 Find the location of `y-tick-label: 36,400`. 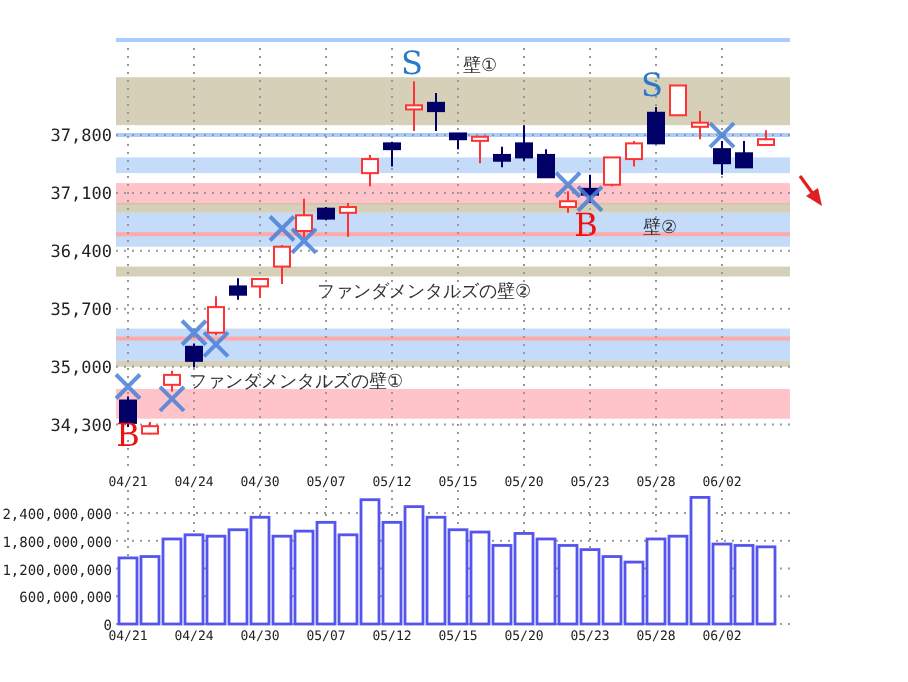

y-tick-label: 36,400 is located at coordinates (81, 252).